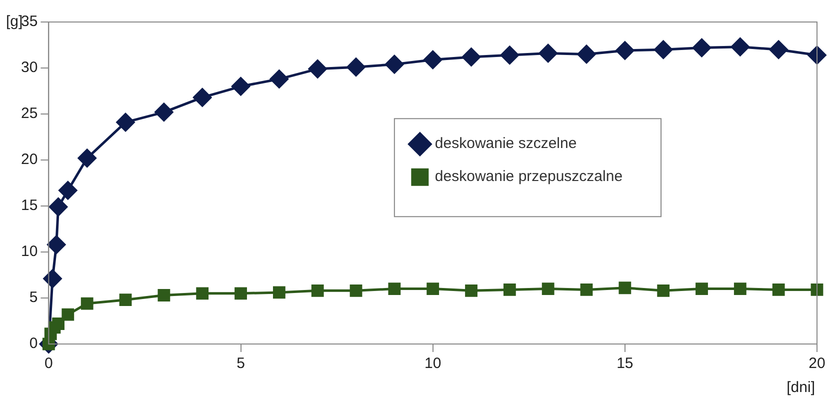 This screenshot has width=837, height=418. Describe the element at coordinates (48, 363) in the screenshot. I see `x-tick-label: 0` at that location.